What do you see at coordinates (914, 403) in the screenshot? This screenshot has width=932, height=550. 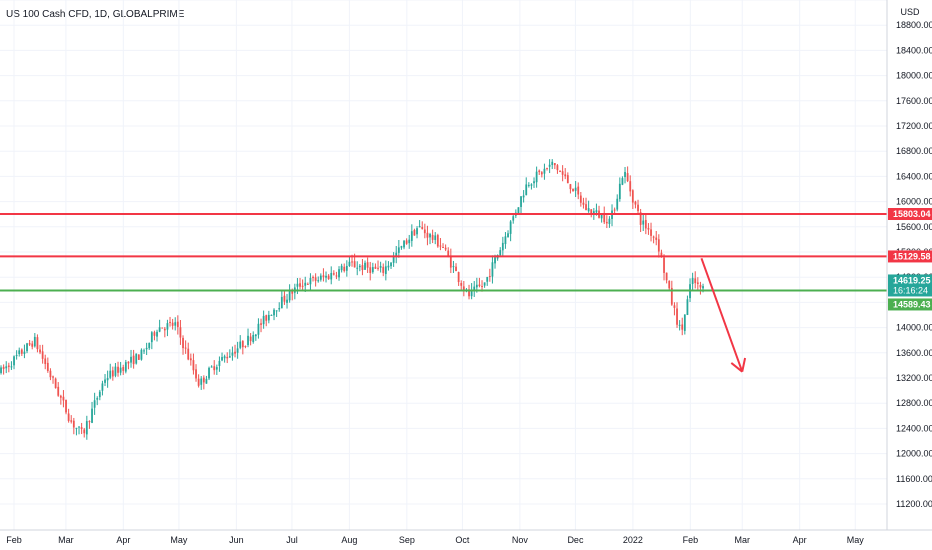 I see `price-tick-label: 12800.00` at bounding box center [914, 403].